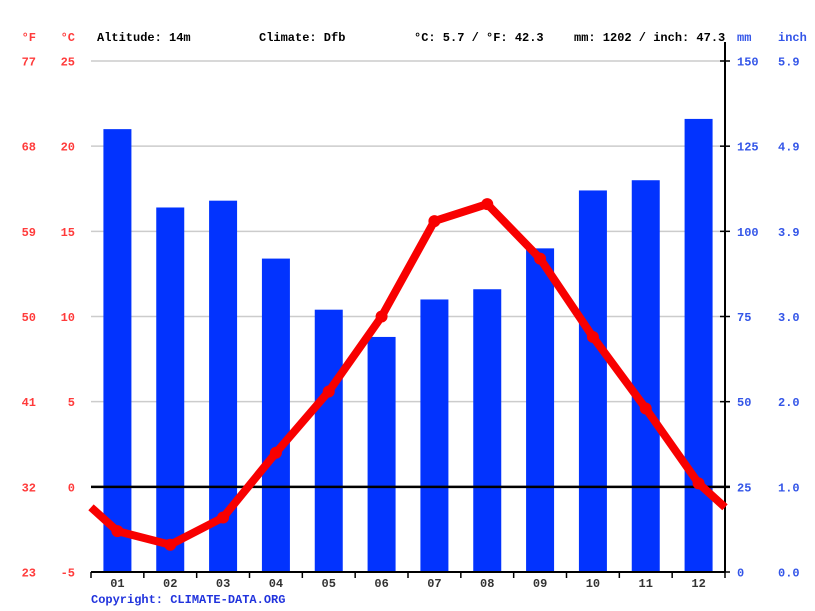 The width and height of the screenshot is (815, 611). Describe the element at coordinates (117, 584) in the screenshot. I see `month-label-01: 01` at that location.